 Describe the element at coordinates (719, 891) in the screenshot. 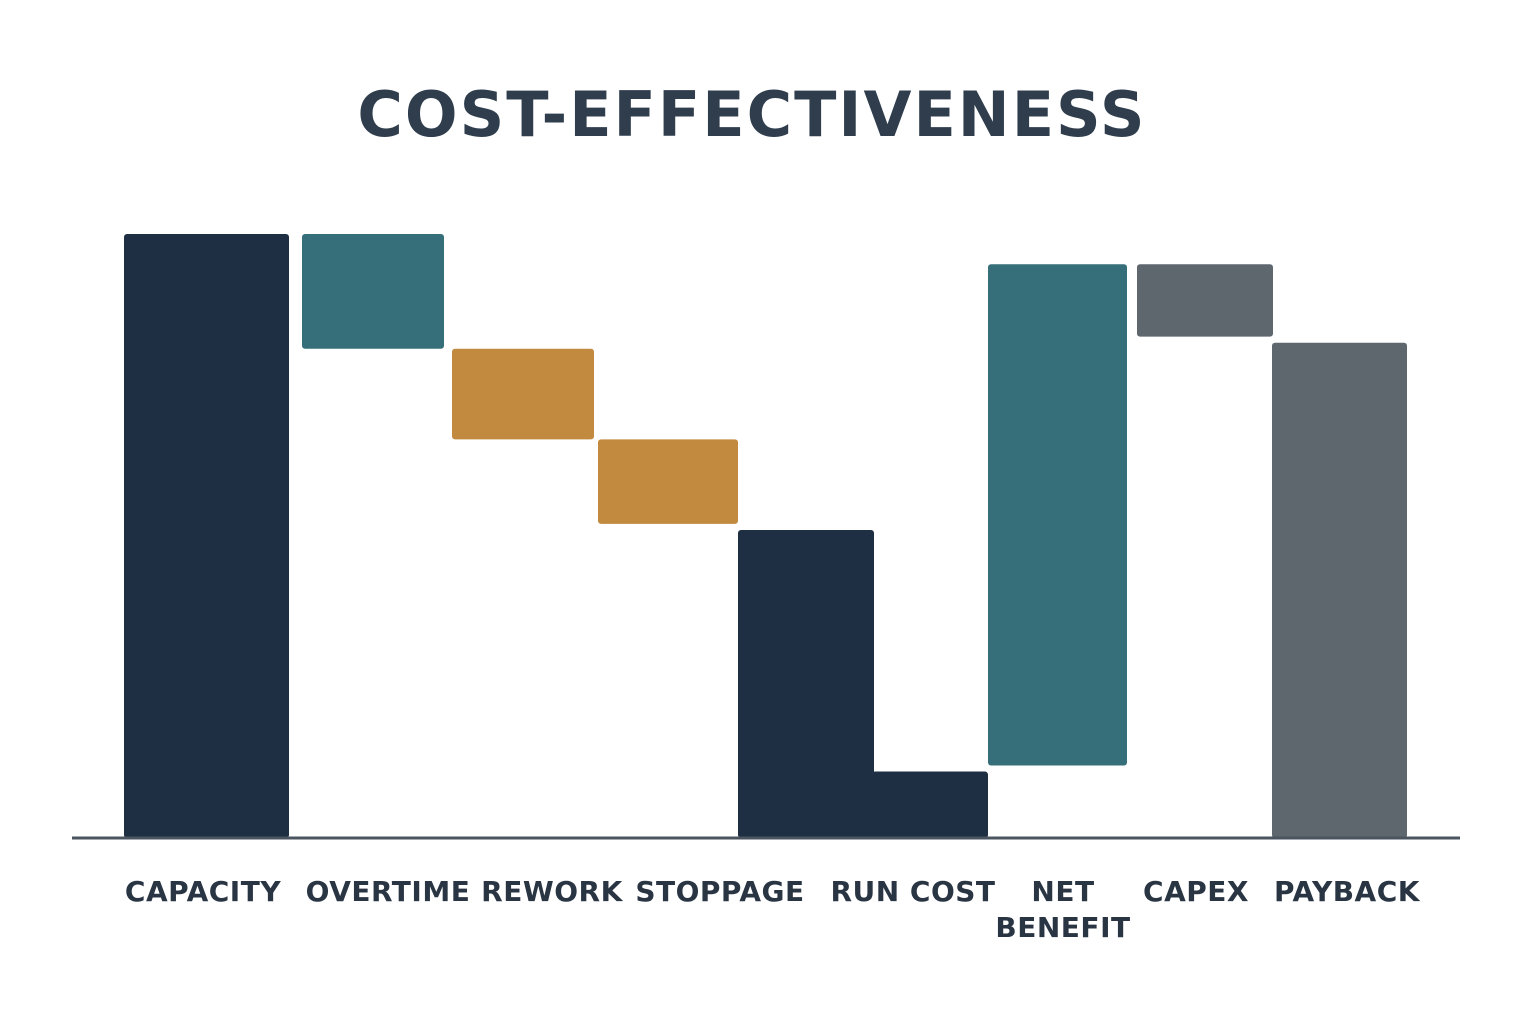

I see `category-label-stoppage: STOPPAGE` at that location.